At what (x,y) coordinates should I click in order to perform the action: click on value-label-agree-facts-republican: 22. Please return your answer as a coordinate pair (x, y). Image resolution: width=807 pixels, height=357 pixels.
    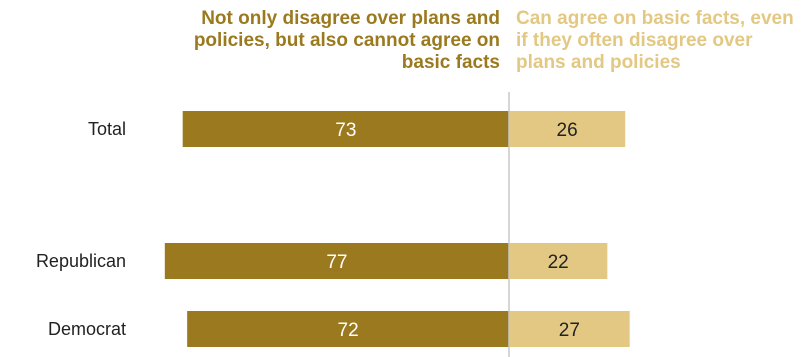
    Looking at the image, I should click on (558, 262).